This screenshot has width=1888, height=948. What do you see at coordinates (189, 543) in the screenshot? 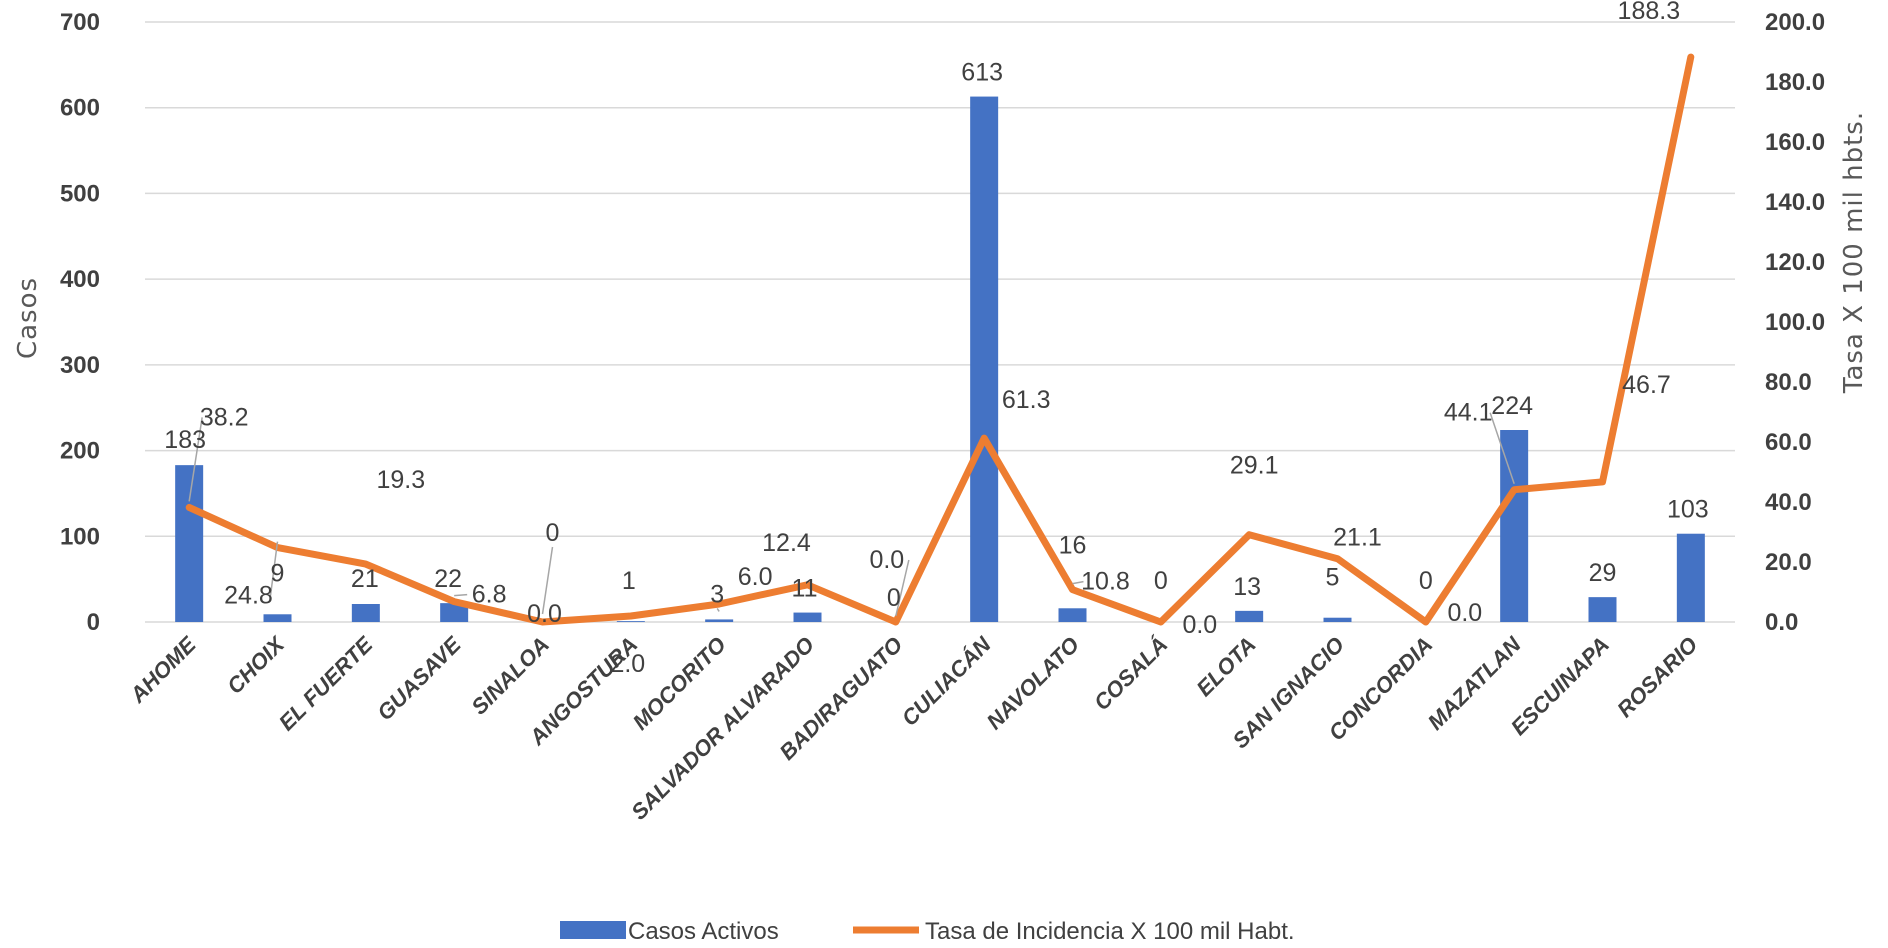
I see `bar-ahome` at bounding box center [189, 543].